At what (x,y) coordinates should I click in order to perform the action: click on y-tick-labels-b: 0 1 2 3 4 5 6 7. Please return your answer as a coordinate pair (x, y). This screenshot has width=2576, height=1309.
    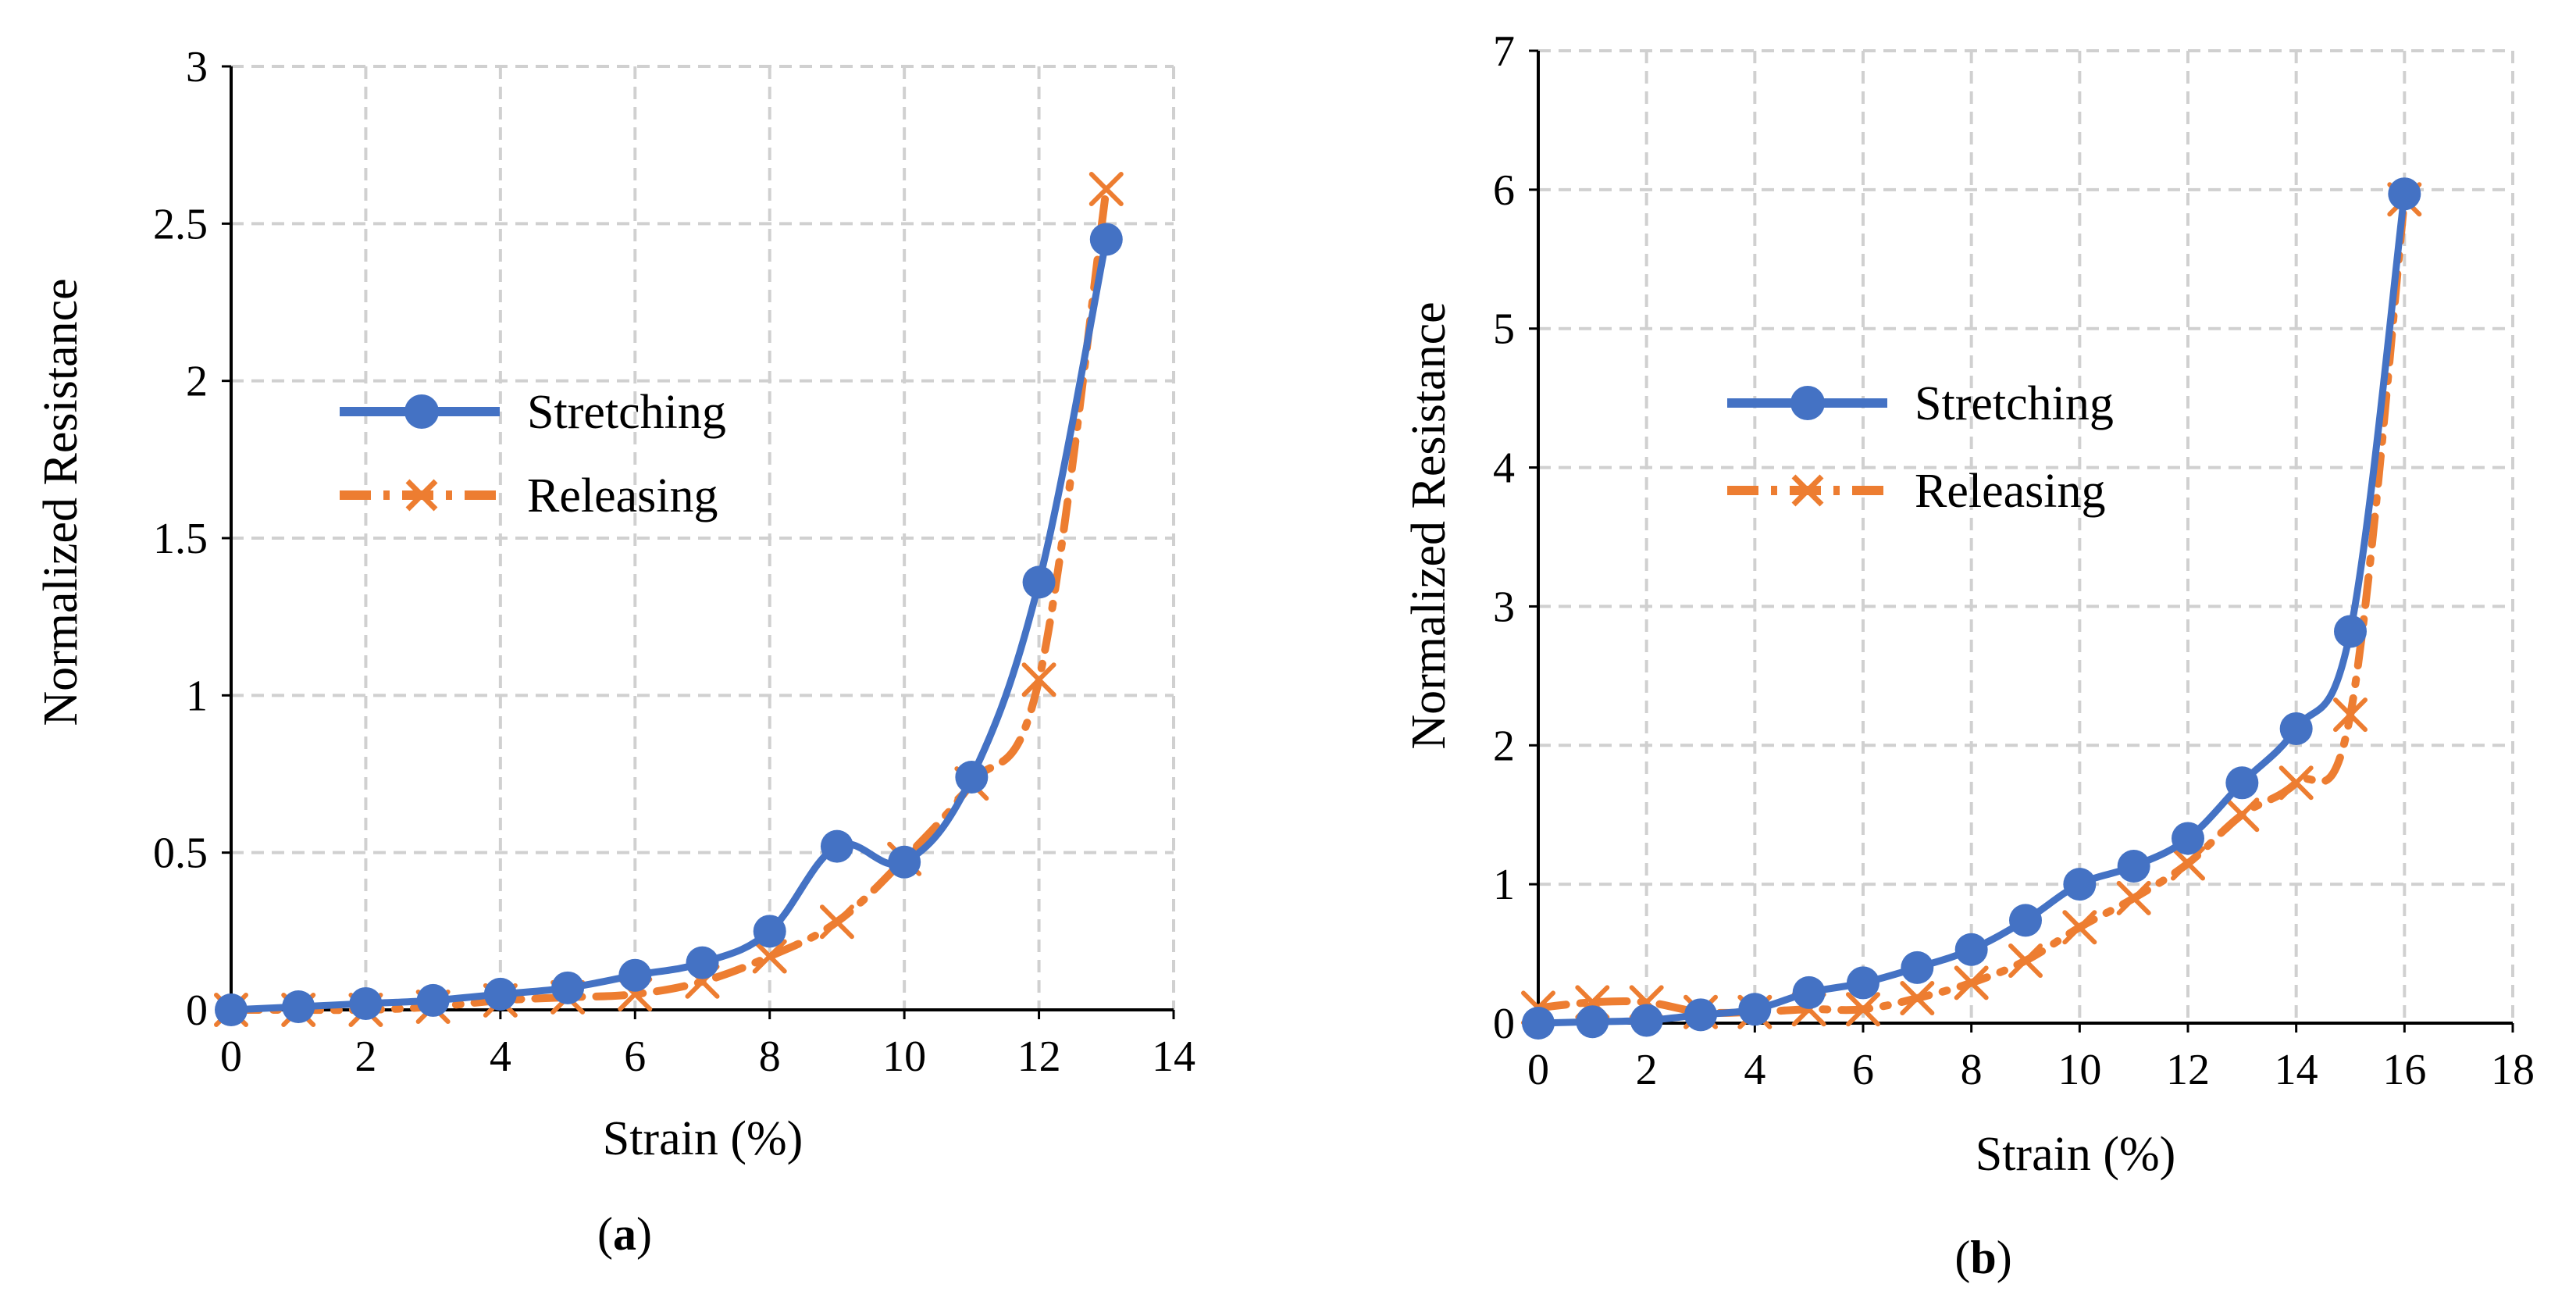
    Looking at the image, I should click on (1504, 537).